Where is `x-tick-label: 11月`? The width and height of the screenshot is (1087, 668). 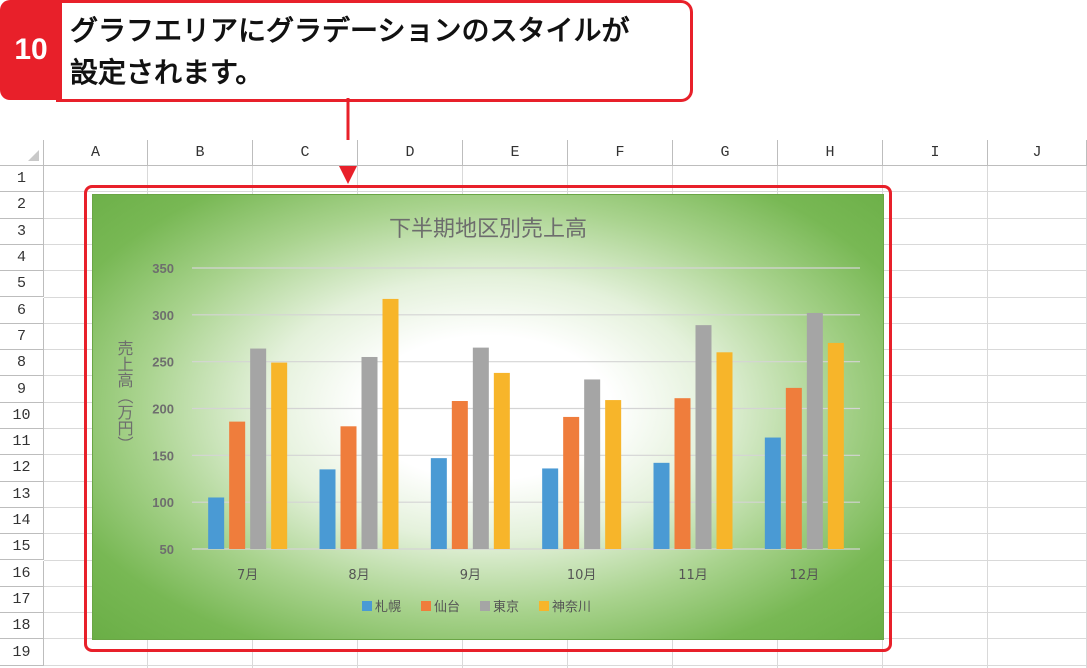 x-tick-label: 11月 is located at coordinates (693, 575).